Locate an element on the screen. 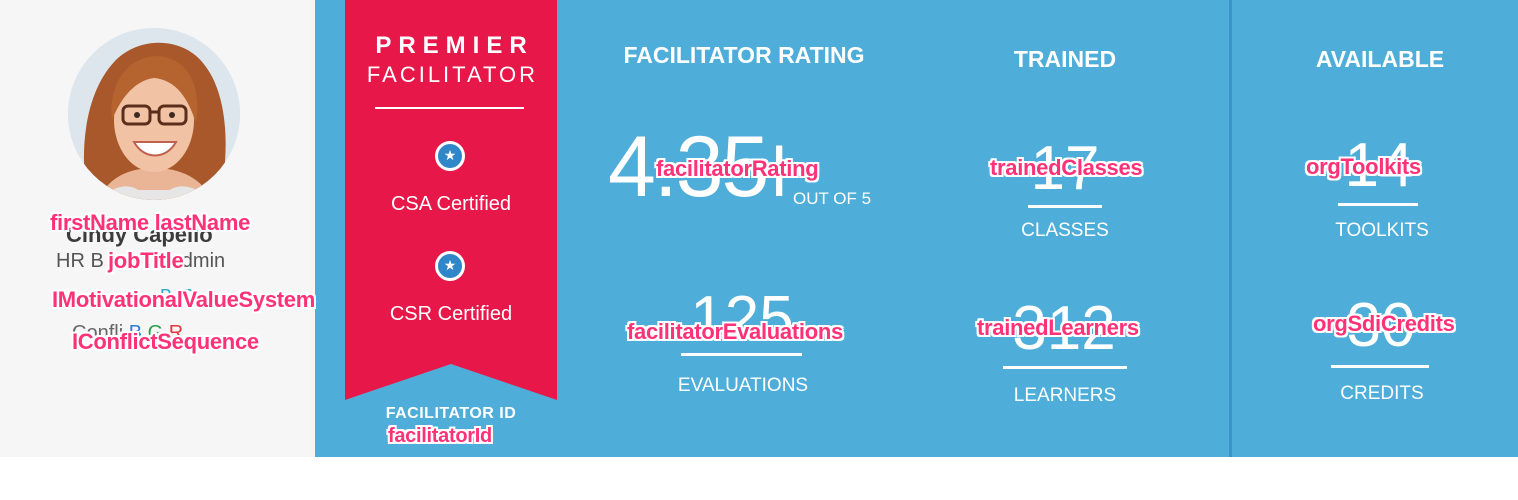 This screenshot has height=500, width=1518. toolkits-template-label: orgToolkits is located at coordinates (1363, 166).